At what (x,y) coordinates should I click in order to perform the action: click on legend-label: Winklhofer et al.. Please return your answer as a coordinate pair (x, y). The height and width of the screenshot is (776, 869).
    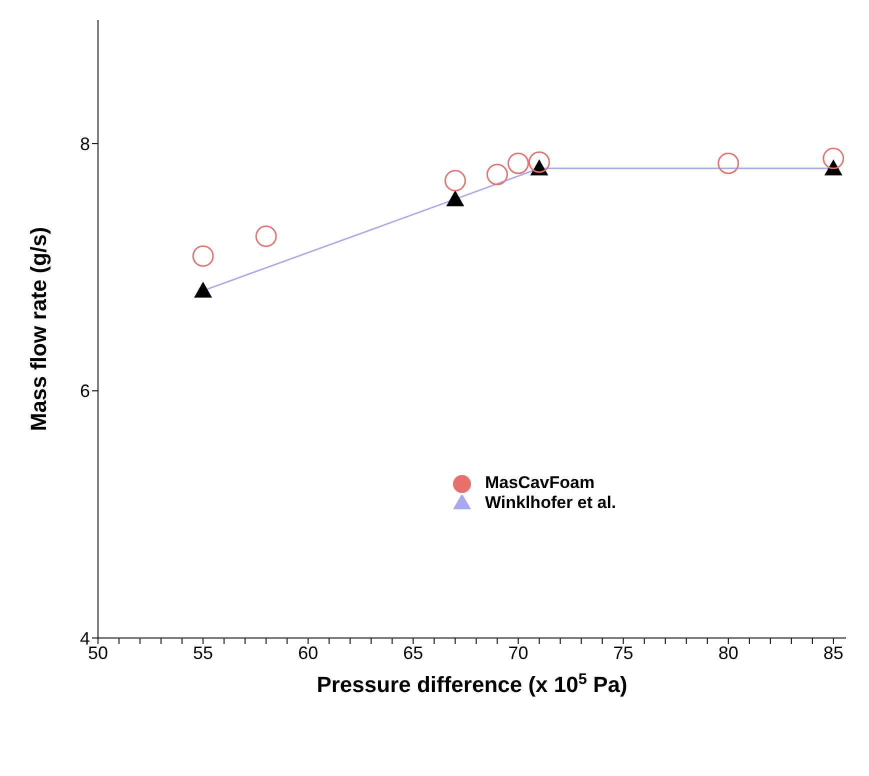
    Looking at the image, I should click on (550, 502).